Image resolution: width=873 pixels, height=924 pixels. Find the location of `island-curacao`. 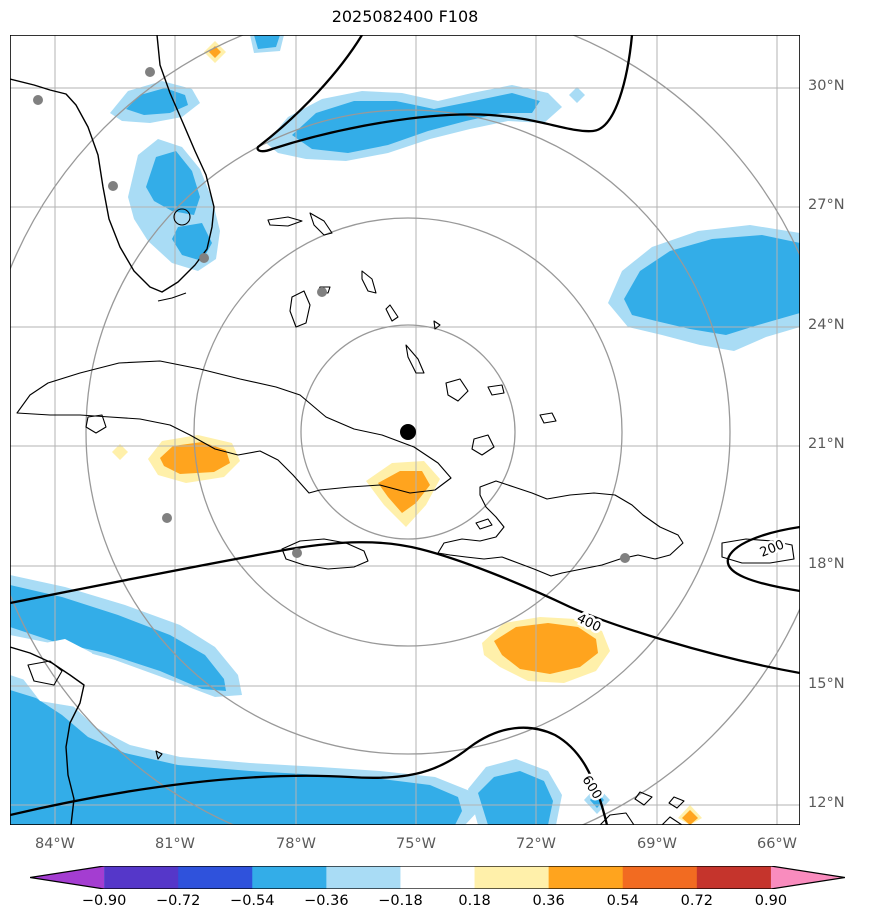

island-curacao is located at coordinates (676, 802).